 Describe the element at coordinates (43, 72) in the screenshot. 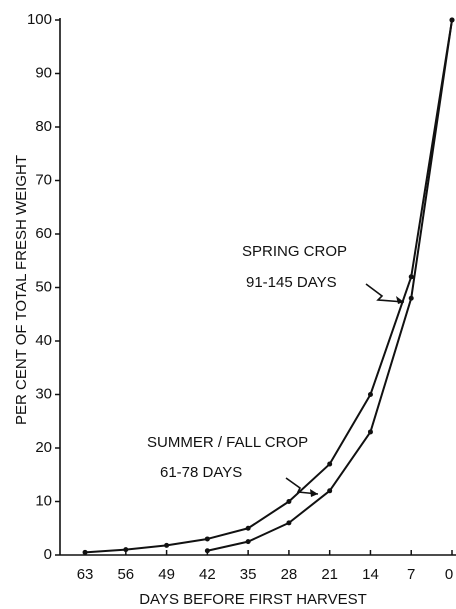

I see `y-tick-label: 90` at that location.